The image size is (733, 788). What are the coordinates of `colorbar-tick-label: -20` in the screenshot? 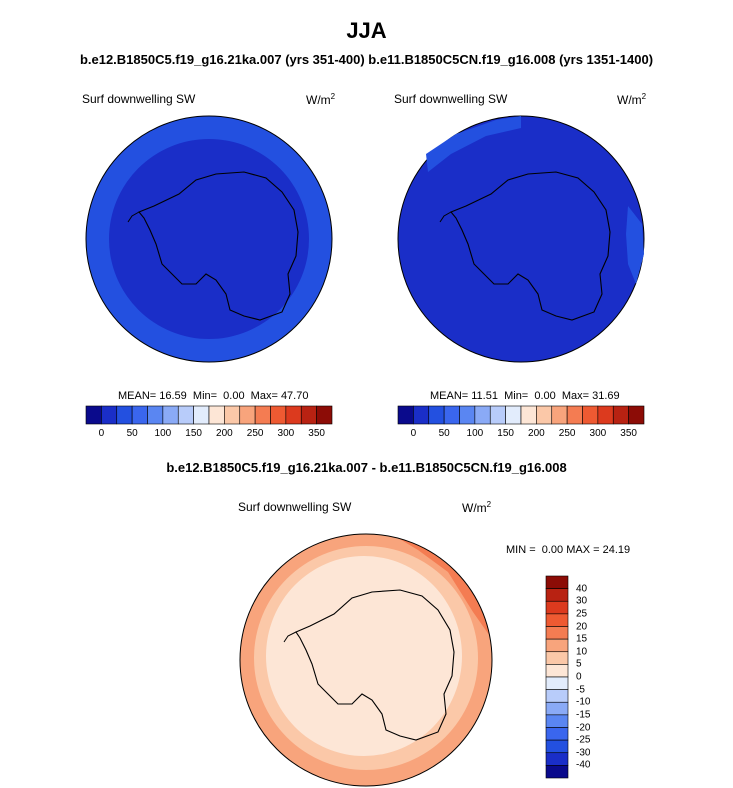 It's located at (583, 727).